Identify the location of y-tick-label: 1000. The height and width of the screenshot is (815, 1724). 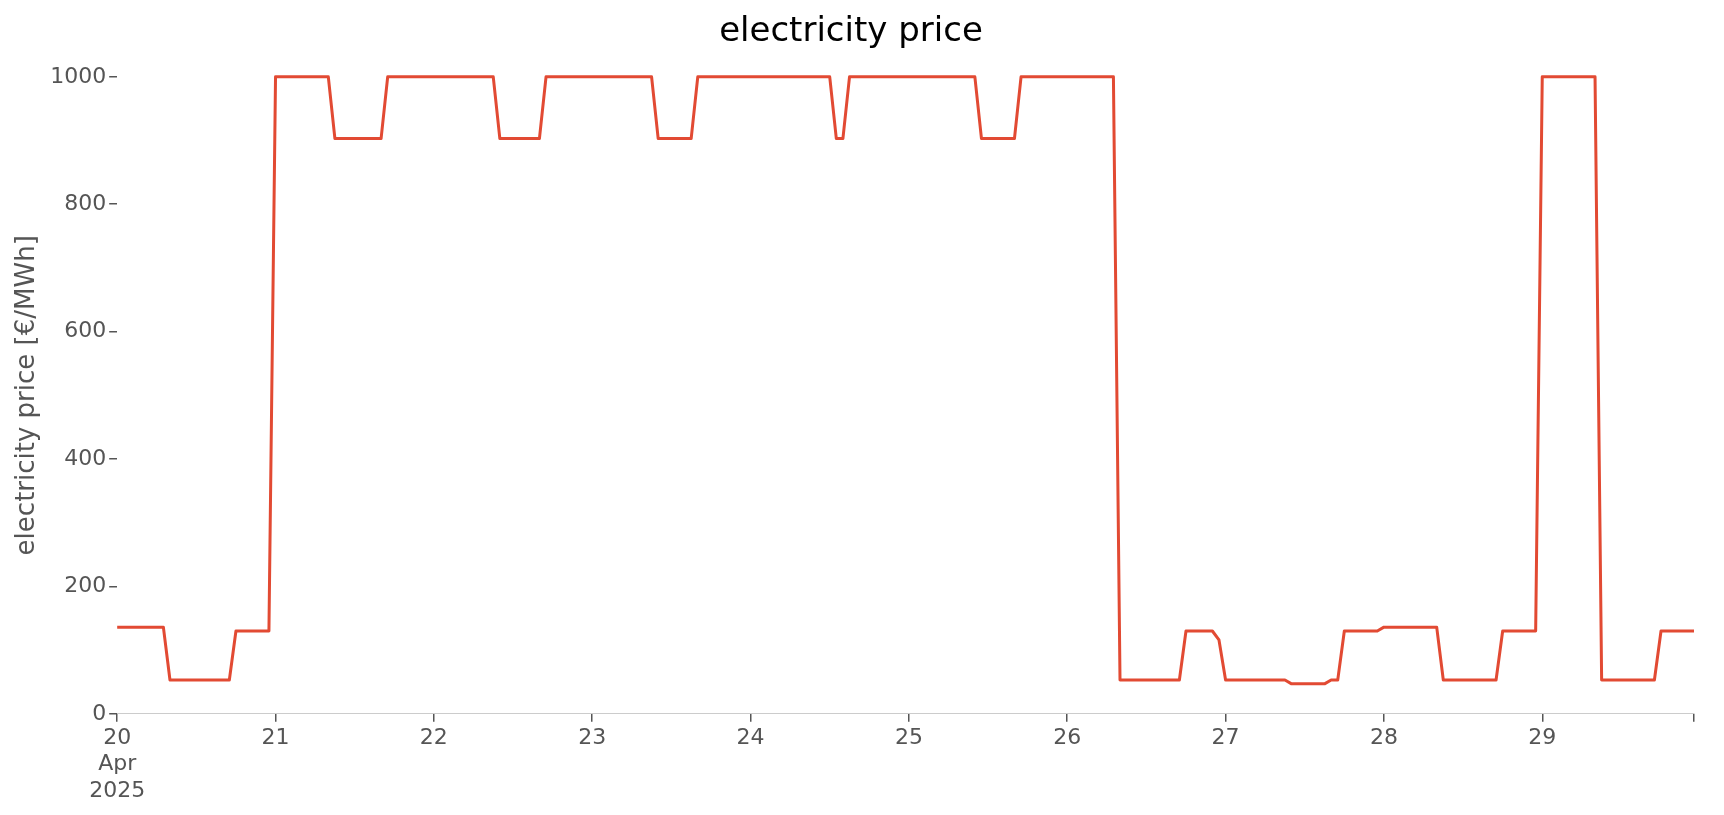
(78, 75).